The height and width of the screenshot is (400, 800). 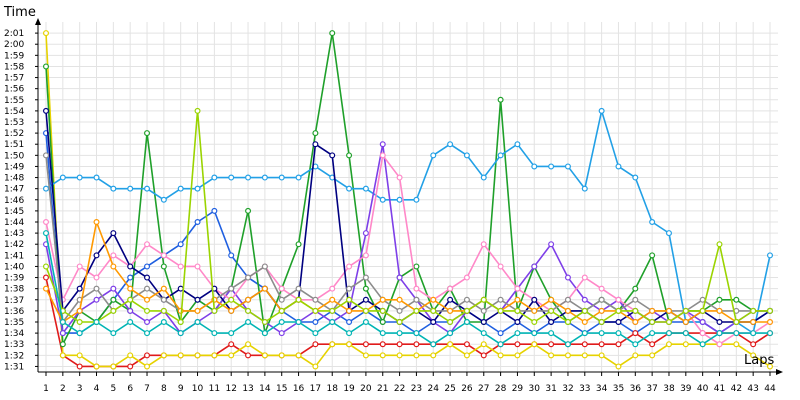 What do you see at coordinates (130, 389) in the screenshot?
I see `x-tick-label: 6` at bounding box center [130, 389].